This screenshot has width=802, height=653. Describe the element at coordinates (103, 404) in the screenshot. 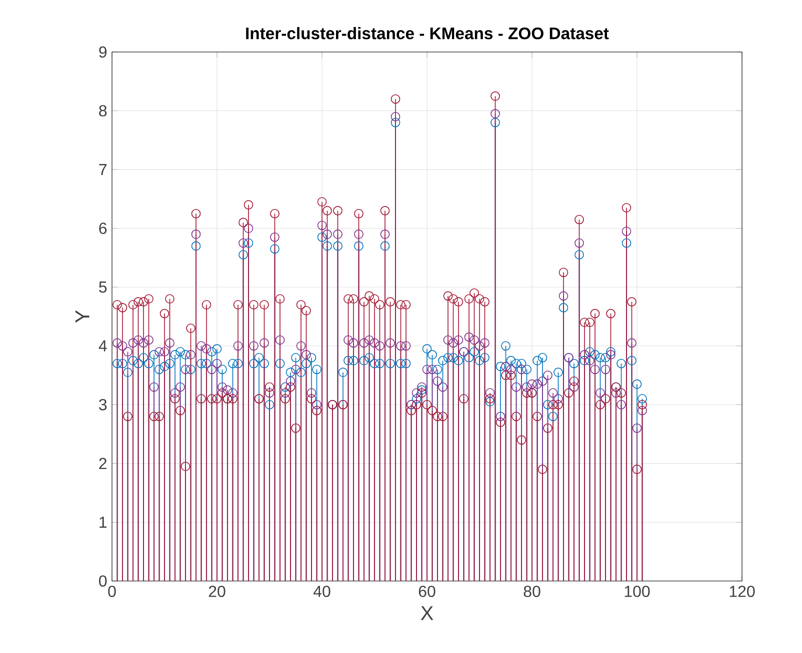

I see `y-tick-label: 3` at that location.